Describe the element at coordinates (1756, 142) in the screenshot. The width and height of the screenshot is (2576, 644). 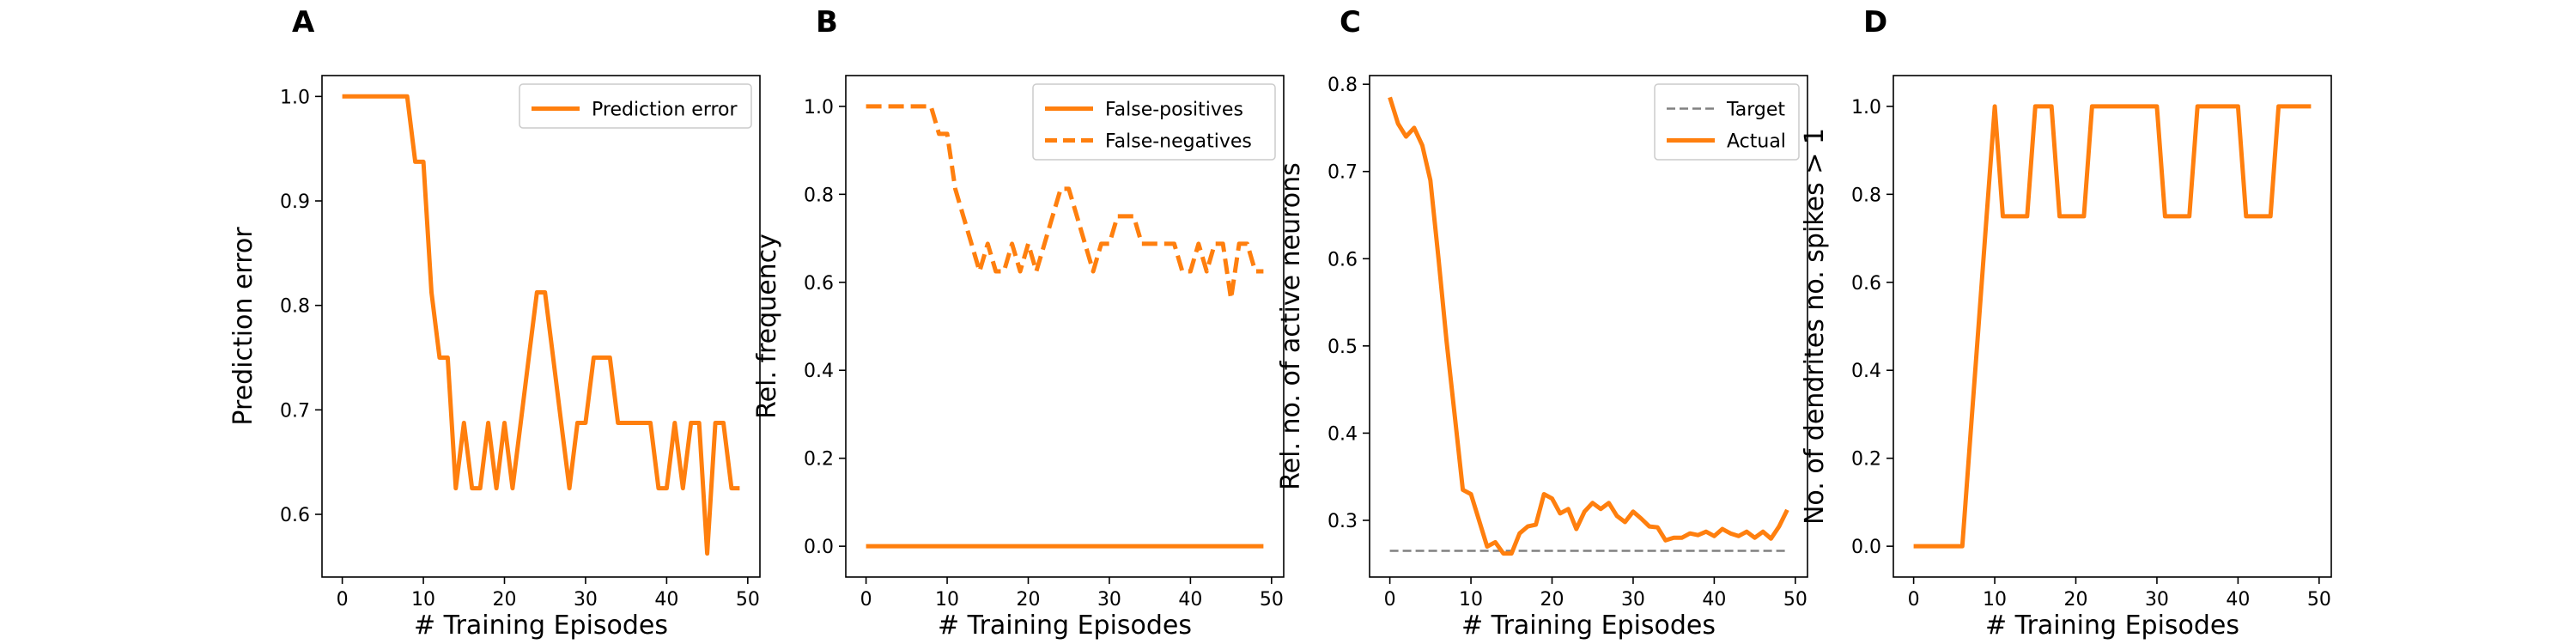
I see `legend-label: Actual` at that location.